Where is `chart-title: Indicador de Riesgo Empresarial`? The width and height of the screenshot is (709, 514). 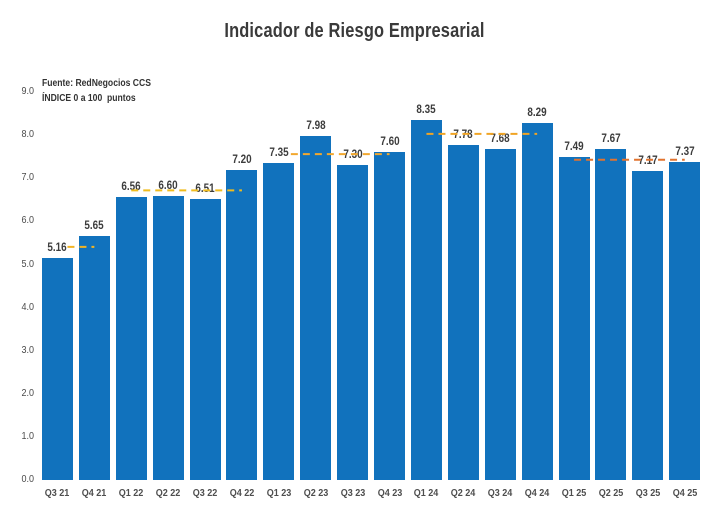 chart-title: Indicador de Riesgo Empresarial is located at coordinates (354, 31).